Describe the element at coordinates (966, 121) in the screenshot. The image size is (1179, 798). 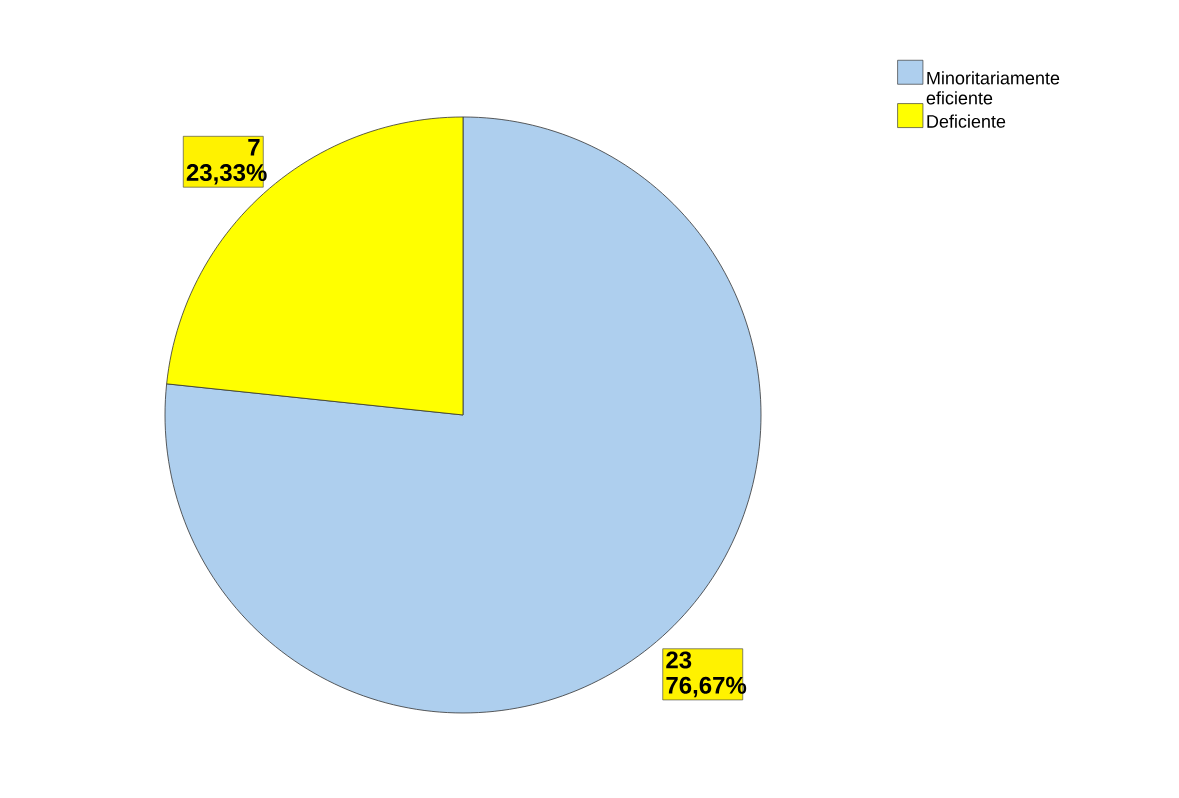
I see `legend-label: Deficiente` at that location.